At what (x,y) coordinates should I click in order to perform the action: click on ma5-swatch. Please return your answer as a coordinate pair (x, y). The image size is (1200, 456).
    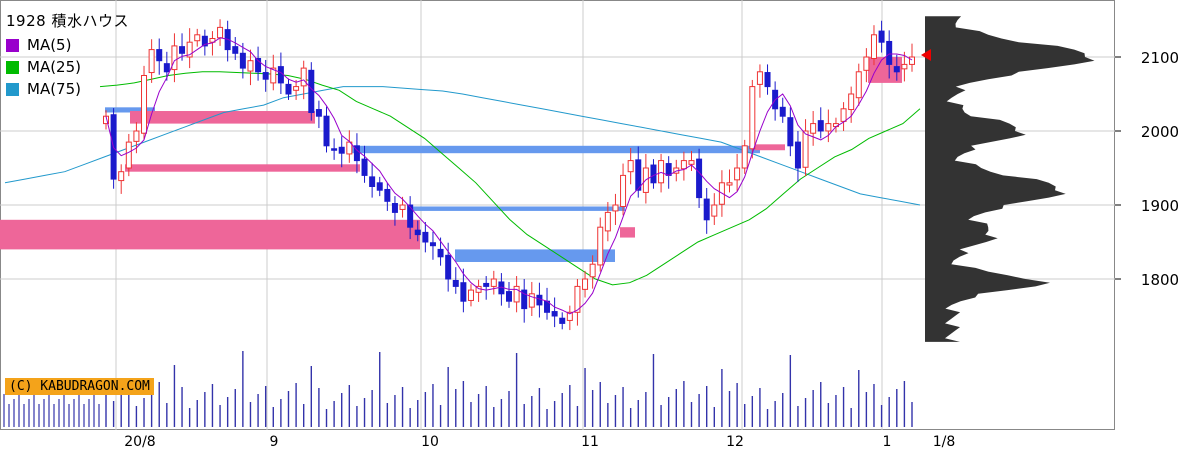
    Looking at the image, I should click on (12, 45).